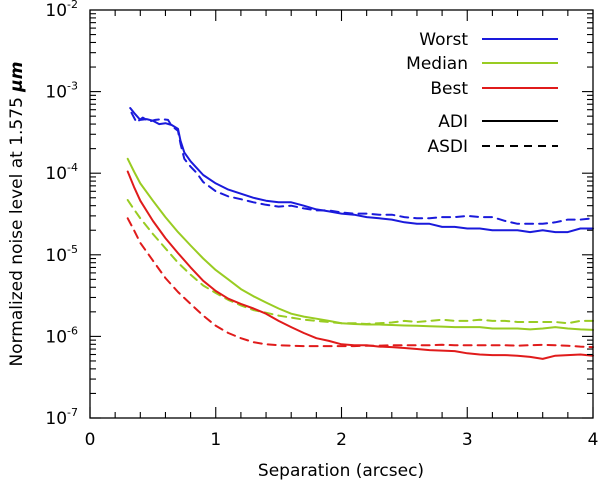  What do you see at coordinates (437, 64) in the screenshot?
I see `legend-label-median: Median` at bounding box center [437, 64].